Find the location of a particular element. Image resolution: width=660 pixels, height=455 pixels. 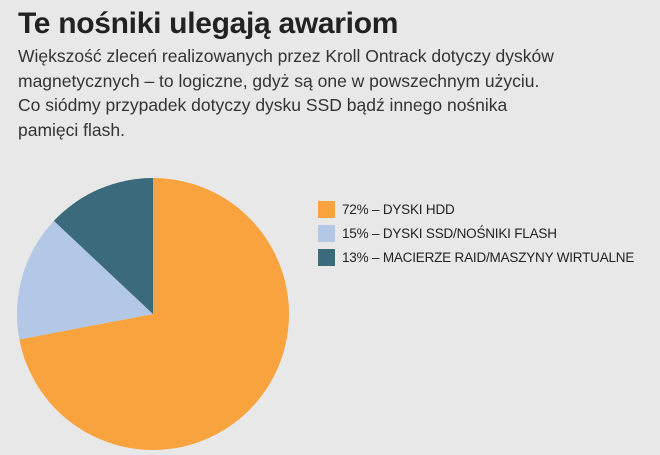

chart-title: Te nośniki ulegają awariom is located at coordinates (208, 23).